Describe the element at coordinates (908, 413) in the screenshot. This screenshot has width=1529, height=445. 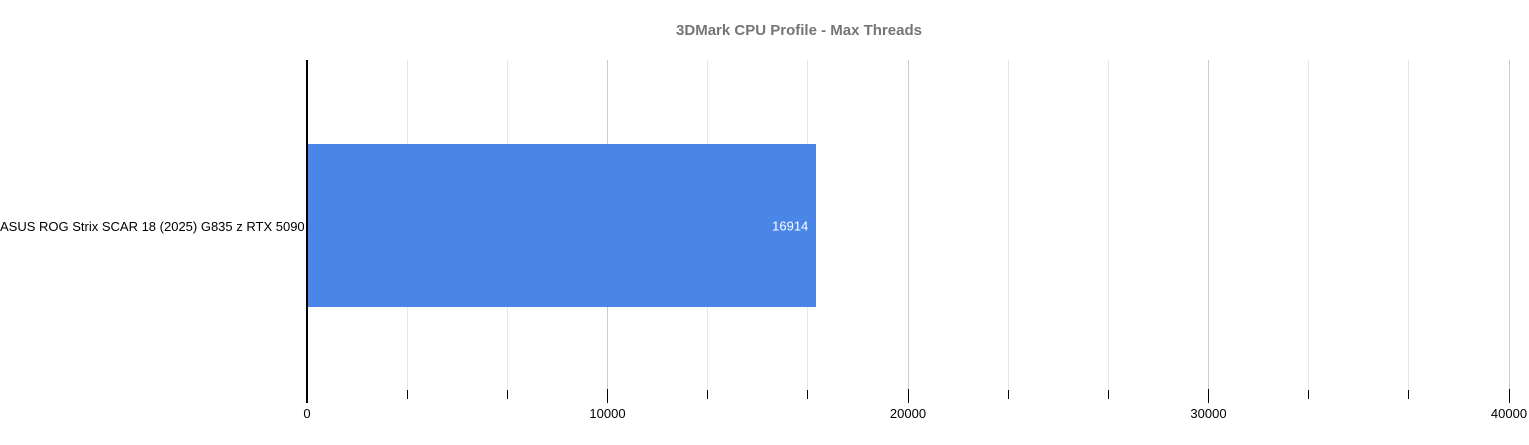
I see `x-axis-tick-label: 20000` at that location.